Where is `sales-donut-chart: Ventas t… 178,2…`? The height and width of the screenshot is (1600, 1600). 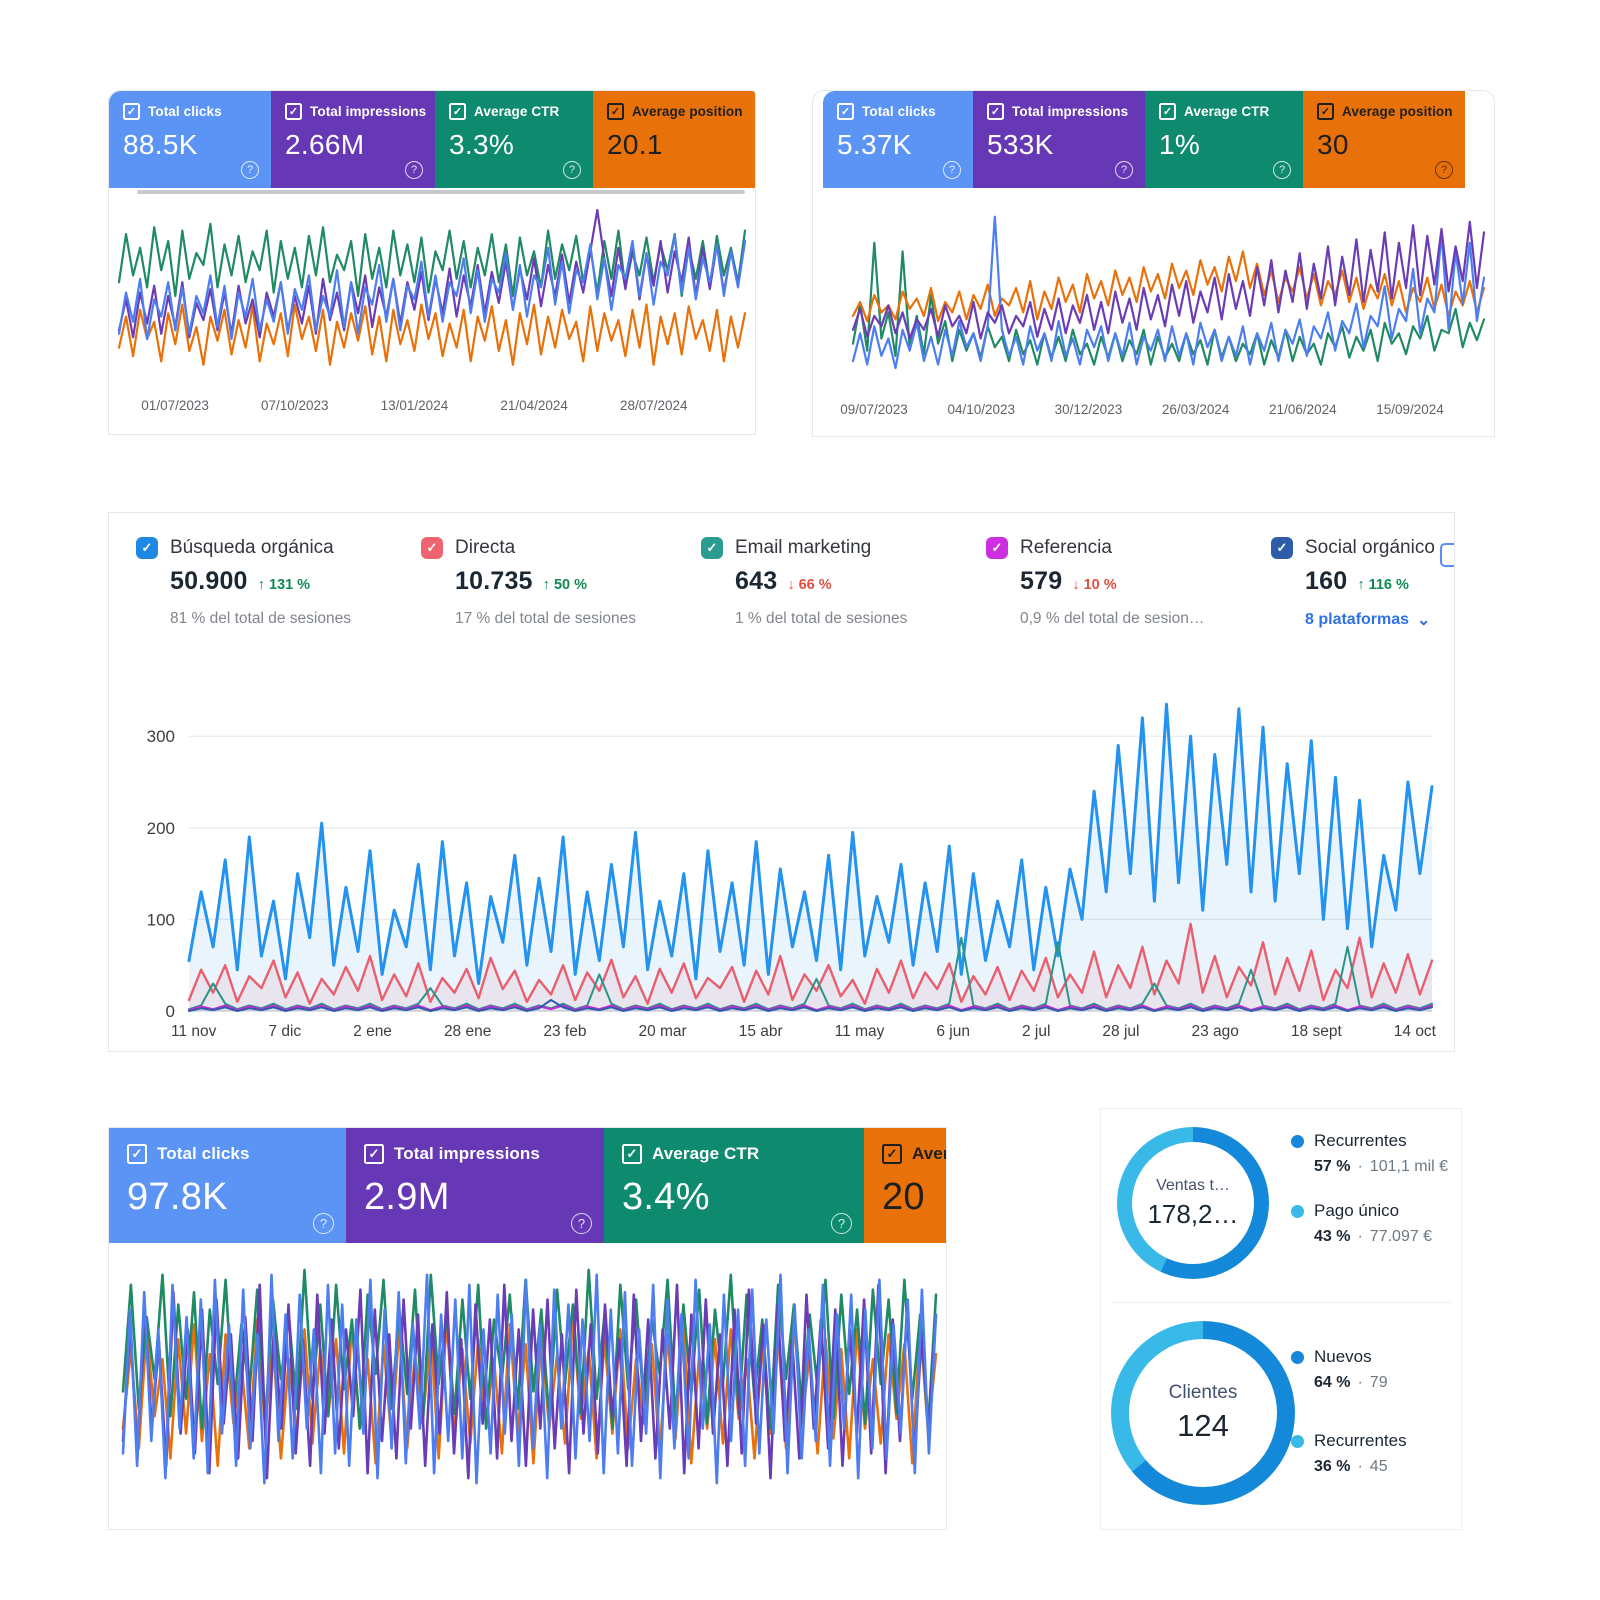 sales-donut-chart: Ventas t… 178,2… is located at coordinates (1193, 1203).